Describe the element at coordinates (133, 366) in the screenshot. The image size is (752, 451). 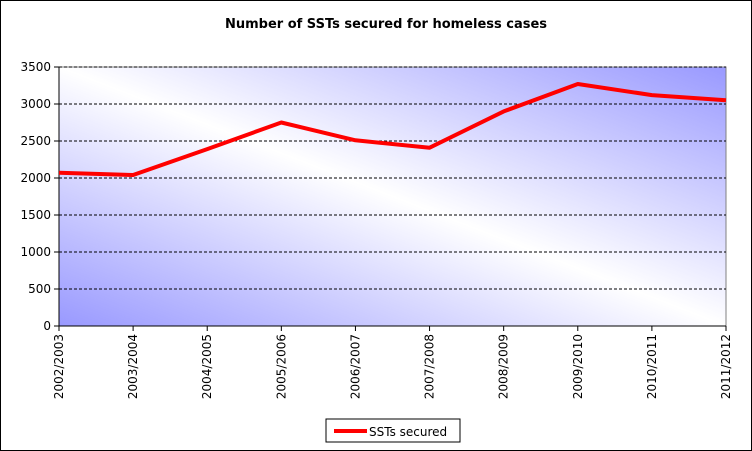
I see `x-tick-label: 2003/2004` at that location.